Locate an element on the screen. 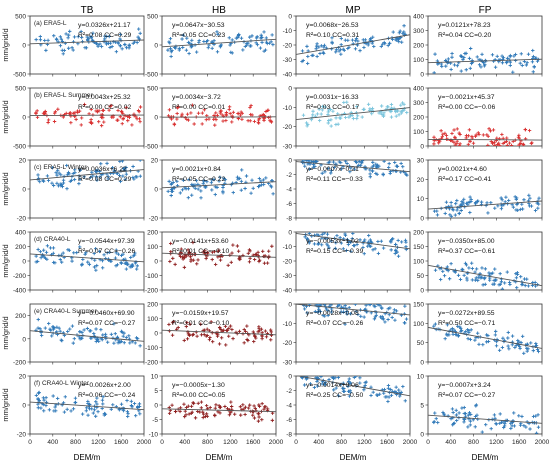 This screenshot has width=550, height=464. x-tick-label: 2000 is located at coordinates (542, 442).